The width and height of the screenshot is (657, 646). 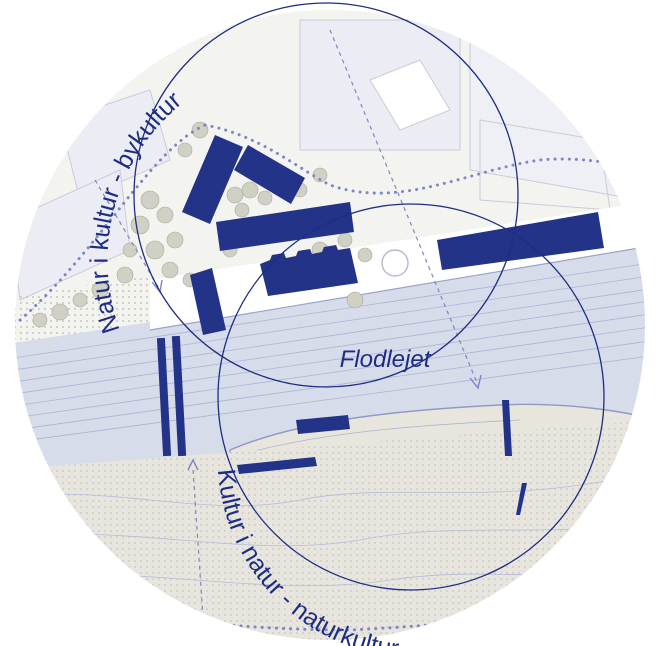 I want to click on building-a, so click(x=212, y=179).